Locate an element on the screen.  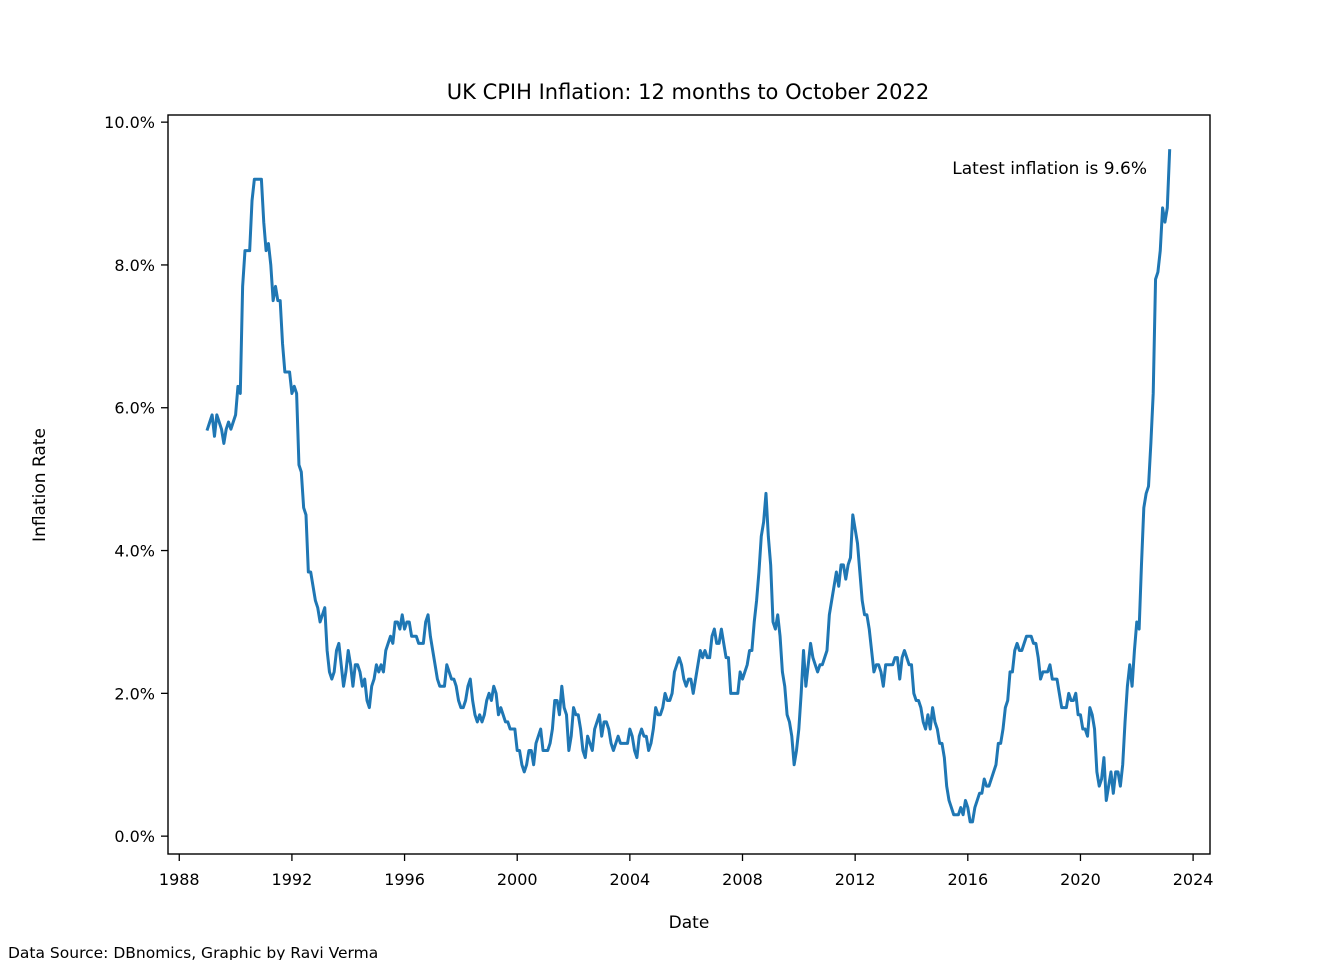
x-tick-label: 2016 is located at coordinates (967, 879).